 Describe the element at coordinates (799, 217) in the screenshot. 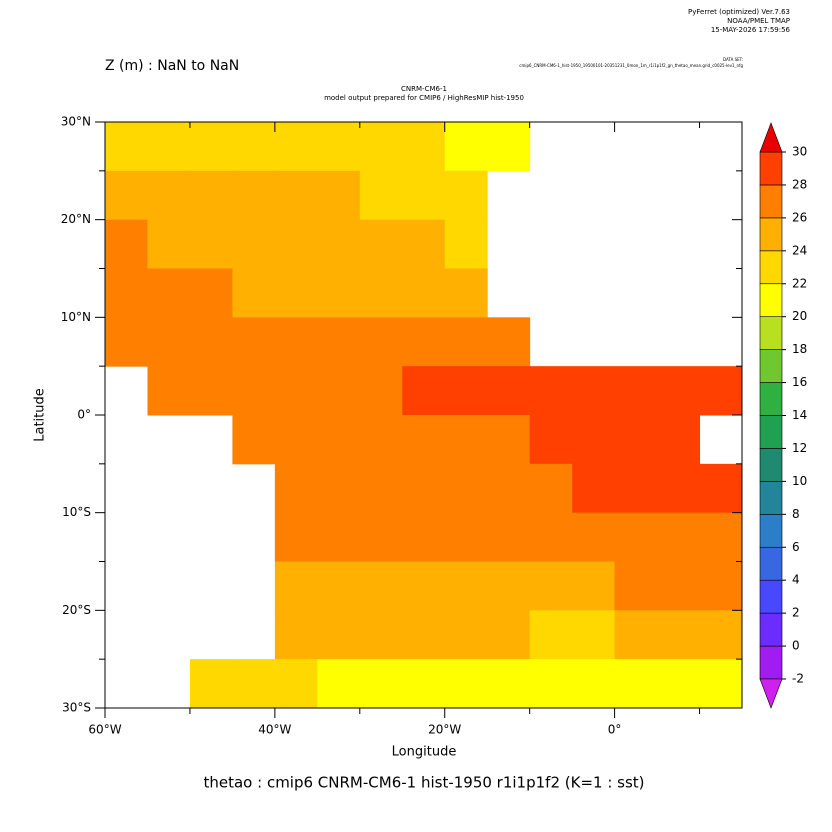

I see `colorbar-label: 26` at that location.